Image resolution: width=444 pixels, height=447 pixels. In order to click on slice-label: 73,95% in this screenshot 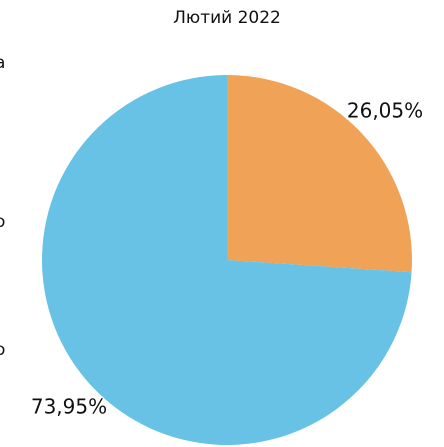, I will do `click(69, 406)`.